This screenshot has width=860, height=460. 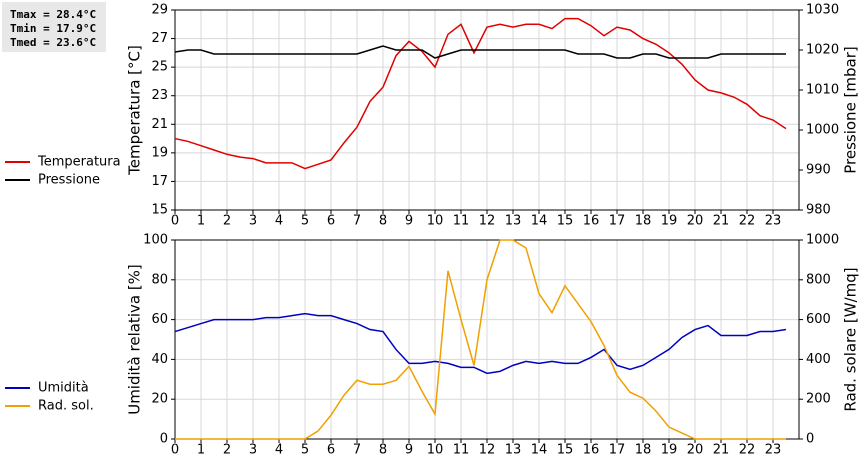 I want to click on y-tick-label: 29, so click(x=159, y=10).